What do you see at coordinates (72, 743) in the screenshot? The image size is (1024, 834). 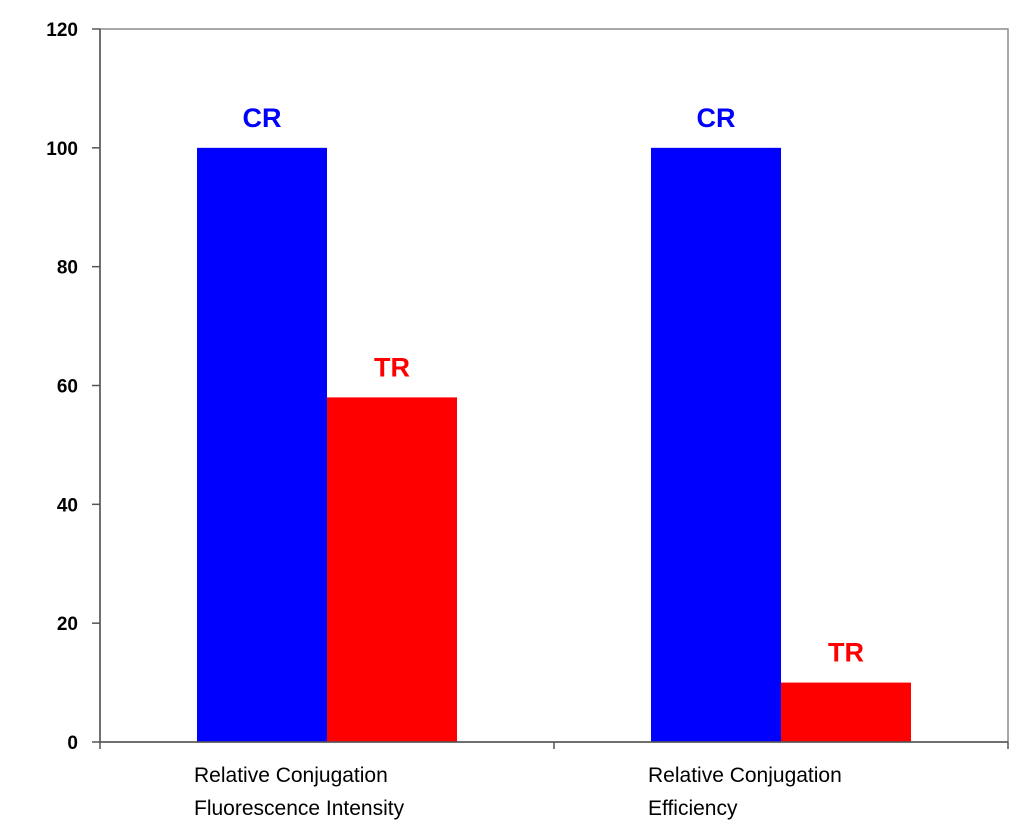 I see `y-tick-label: 0` at bounding box center [72, 743].